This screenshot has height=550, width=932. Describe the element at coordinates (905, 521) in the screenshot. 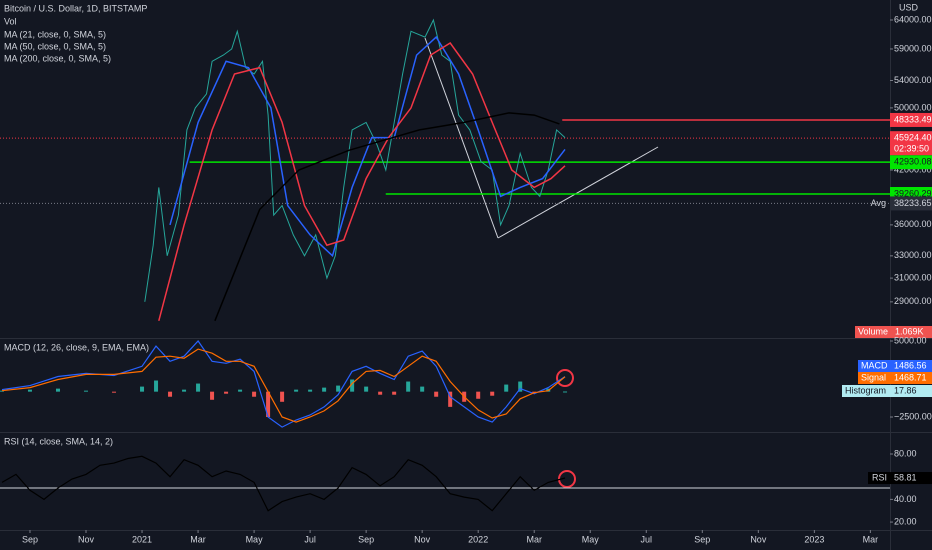

I see `y-tick-label: 20.00` at that location.